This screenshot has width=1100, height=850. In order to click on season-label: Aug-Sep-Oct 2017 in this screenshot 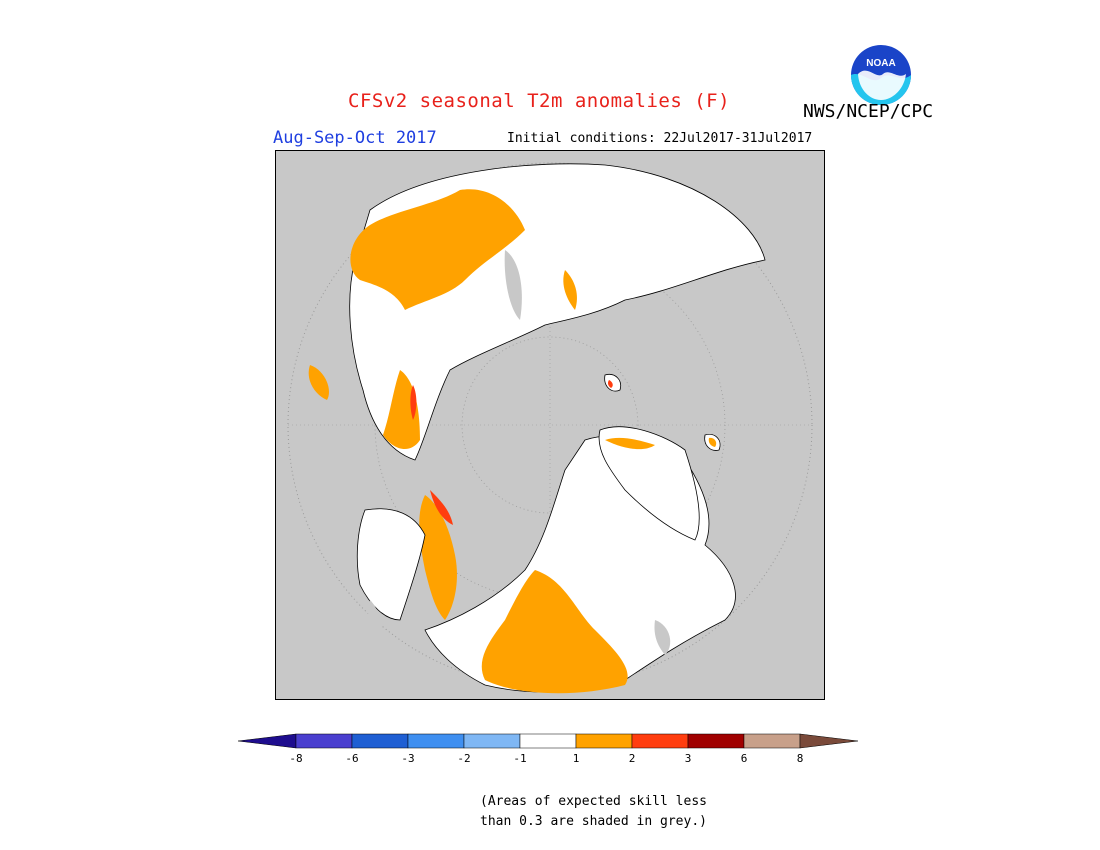, I will do `click(355, 138)`.